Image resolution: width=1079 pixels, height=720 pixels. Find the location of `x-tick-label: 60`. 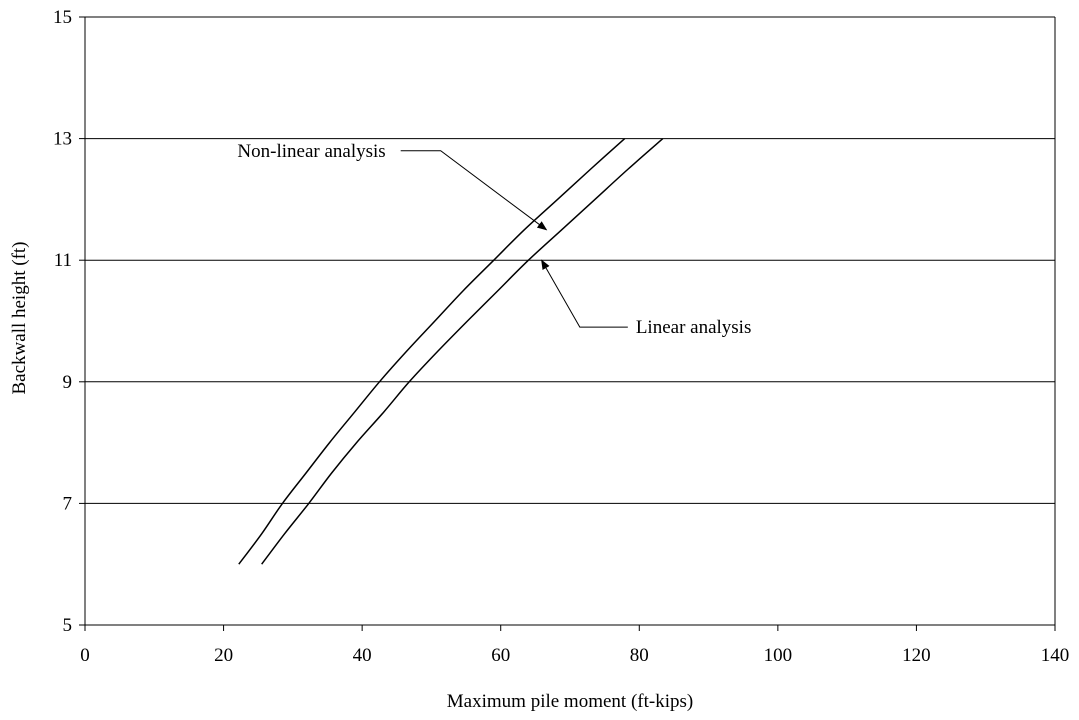

x-tick-label: 60 is located at coordinates (500, 655).